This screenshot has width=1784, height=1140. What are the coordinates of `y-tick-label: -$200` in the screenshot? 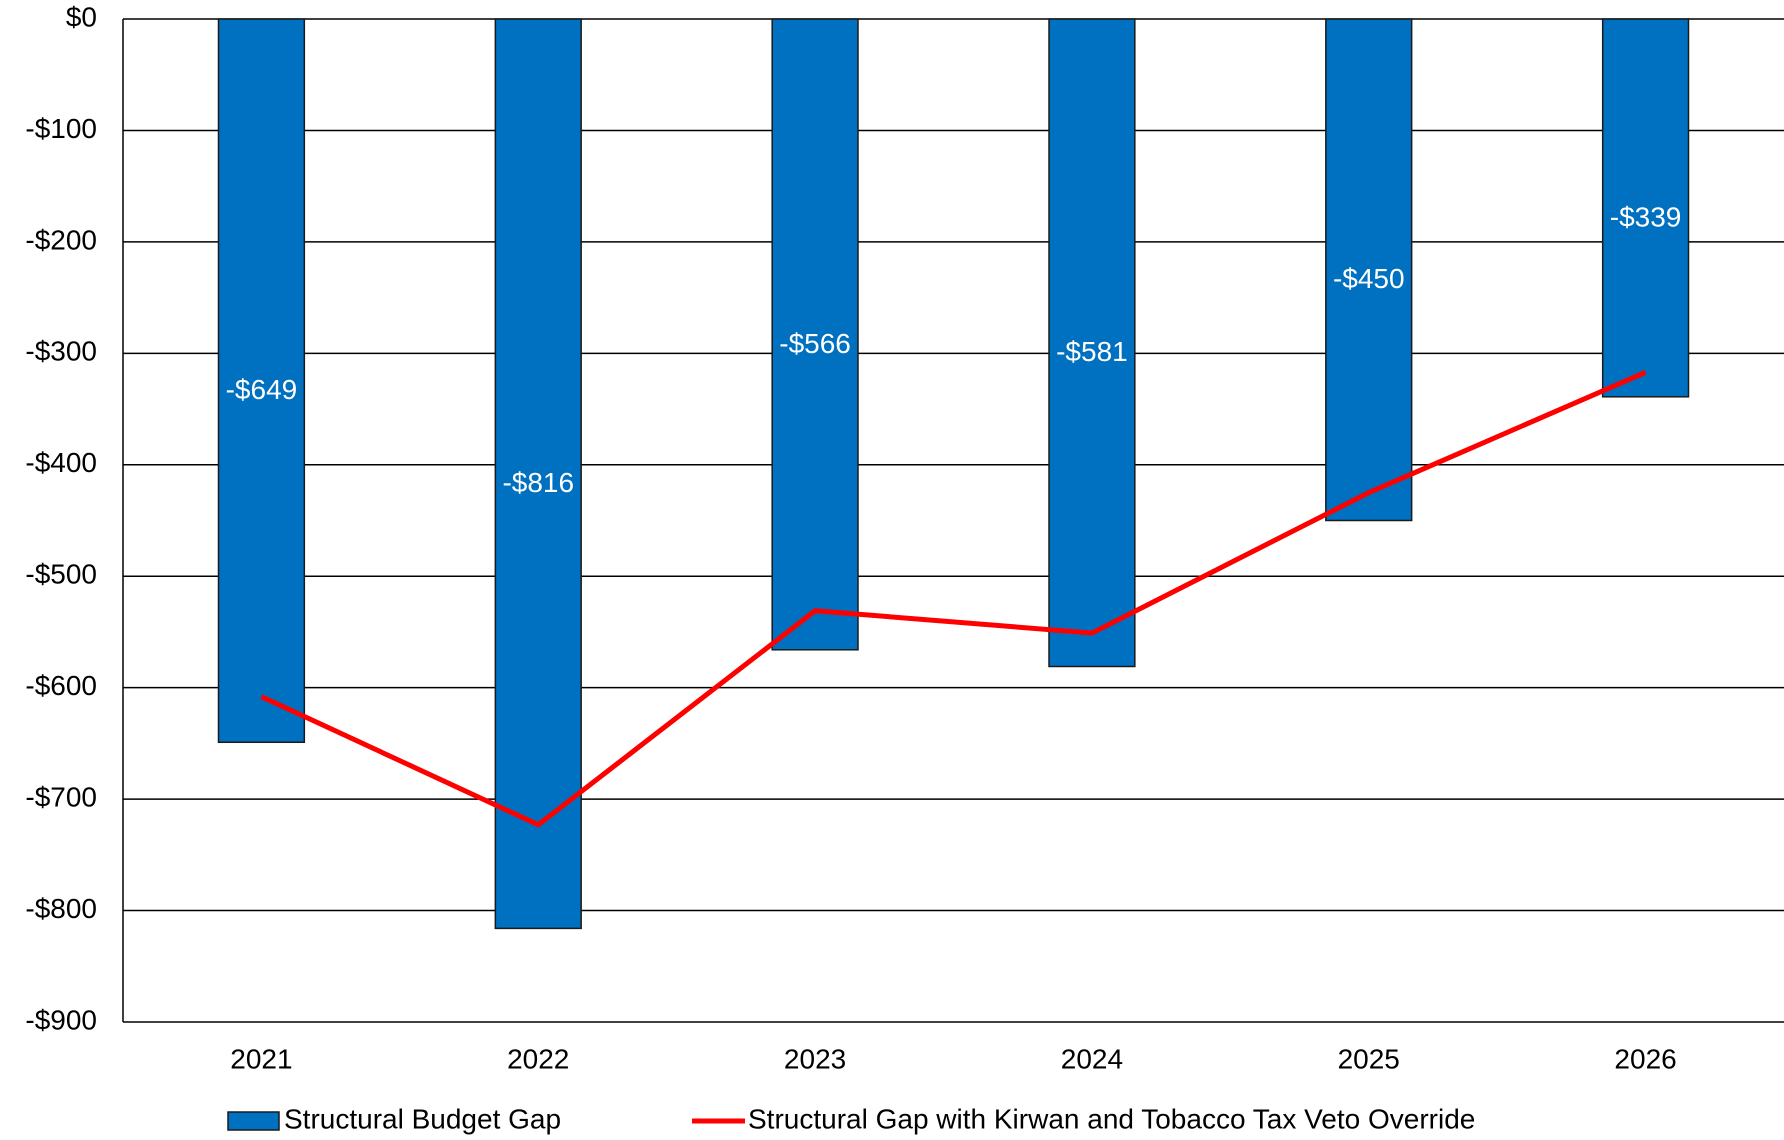 It's located at (61, 239).